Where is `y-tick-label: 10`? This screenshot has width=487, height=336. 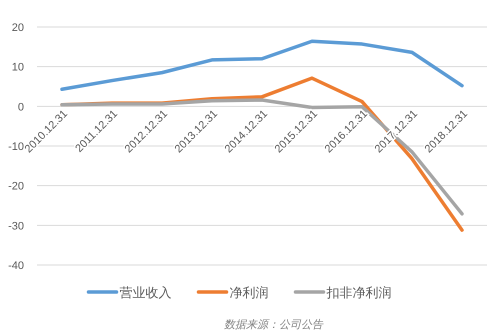 y-tick-label: 10 is located at coordinates (18, 68).